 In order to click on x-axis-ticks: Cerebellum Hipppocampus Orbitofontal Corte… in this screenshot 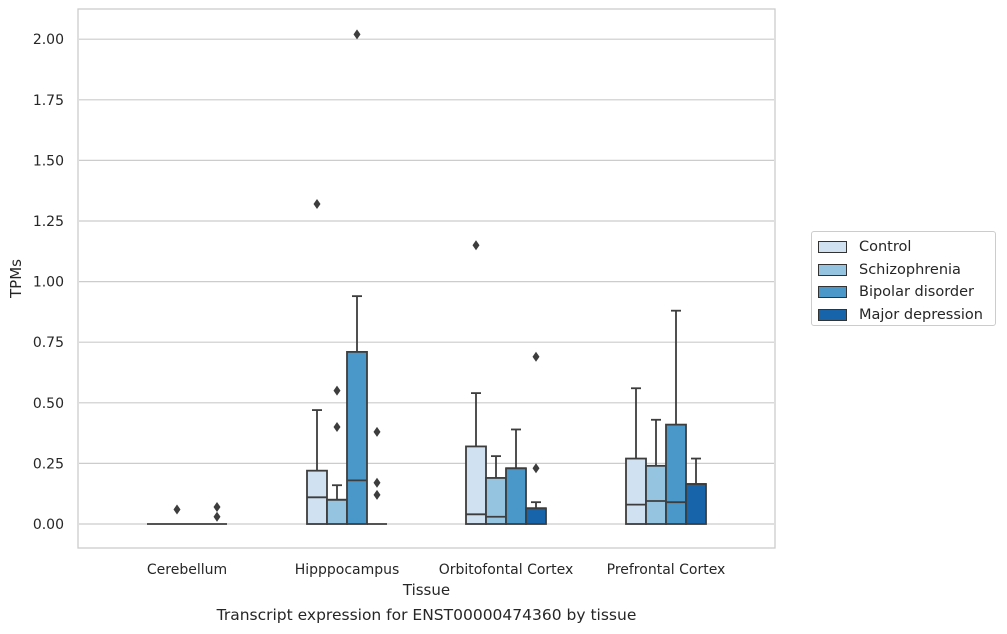, I will do `click(436, 570)`.